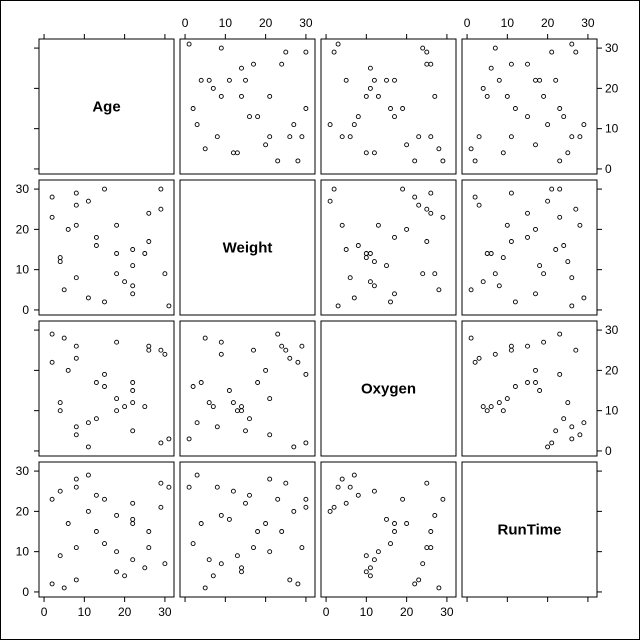 The image size is (640, 640). What do you see at coordinates (388, 247) in the screenshot?
I see `panel-weight-vs-oxygen` at bounding box center [388, 247].